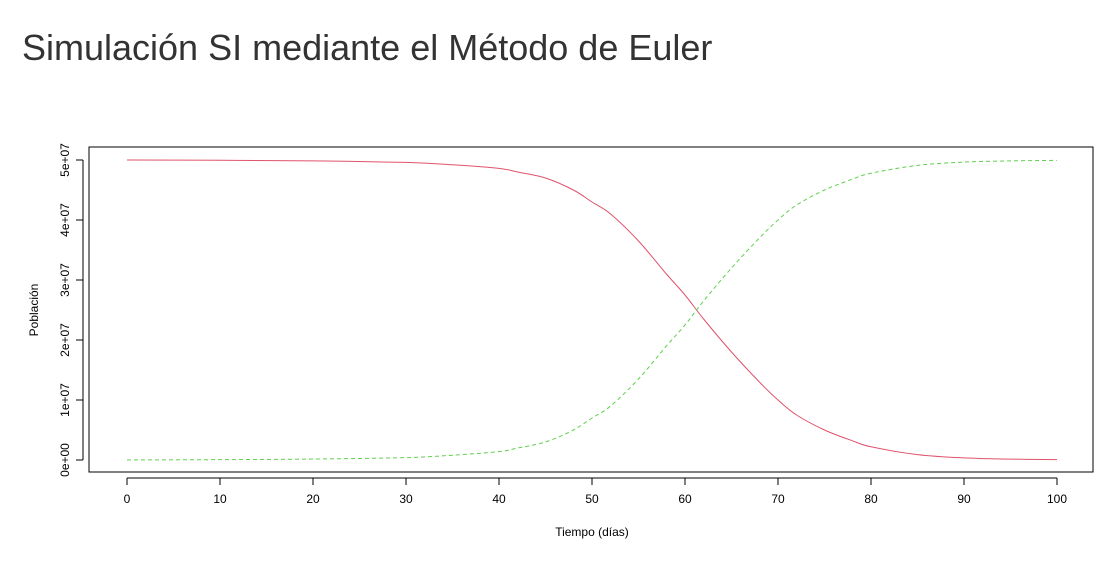  I want to click on y-tick-label: 0e+00, so click(65, 460).